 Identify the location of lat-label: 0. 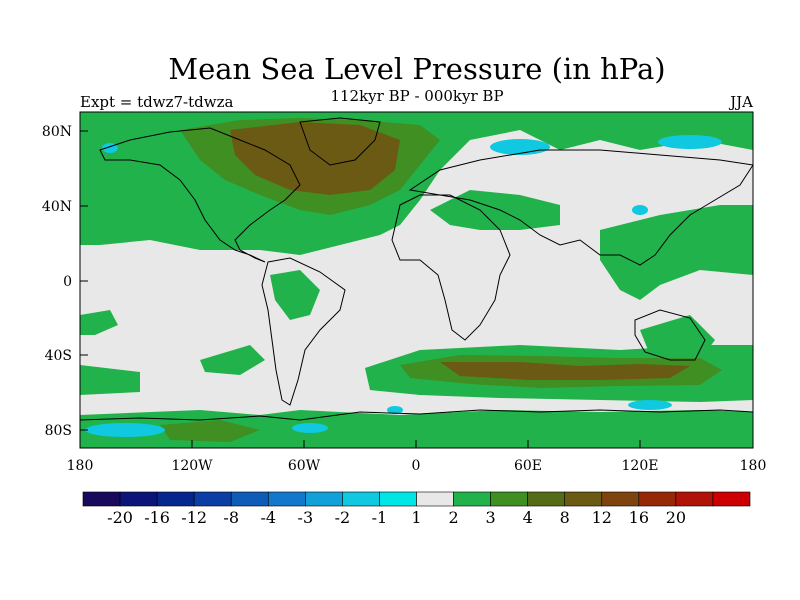
(67, 282).